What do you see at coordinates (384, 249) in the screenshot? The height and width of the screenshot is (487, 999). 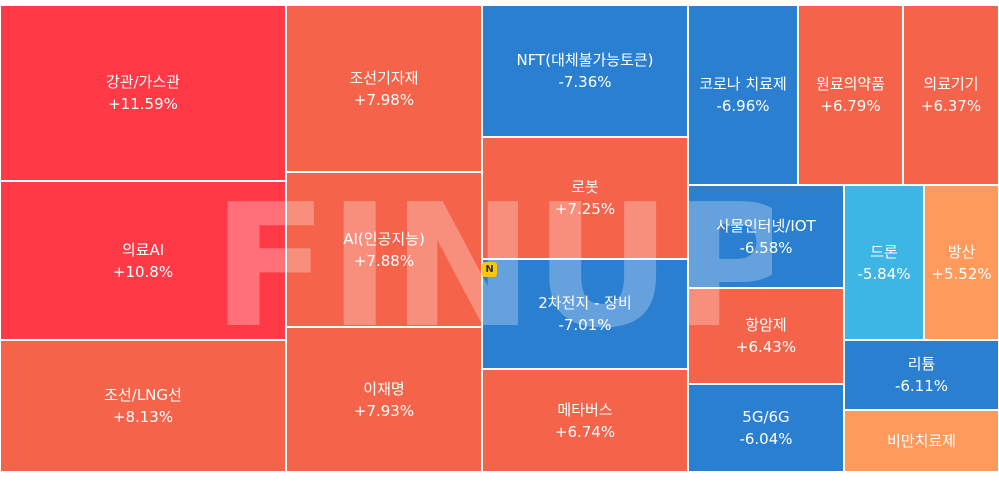 I see `treemap-tile: AI(인공지능) +7.88%` at bounding box center [384, 249].